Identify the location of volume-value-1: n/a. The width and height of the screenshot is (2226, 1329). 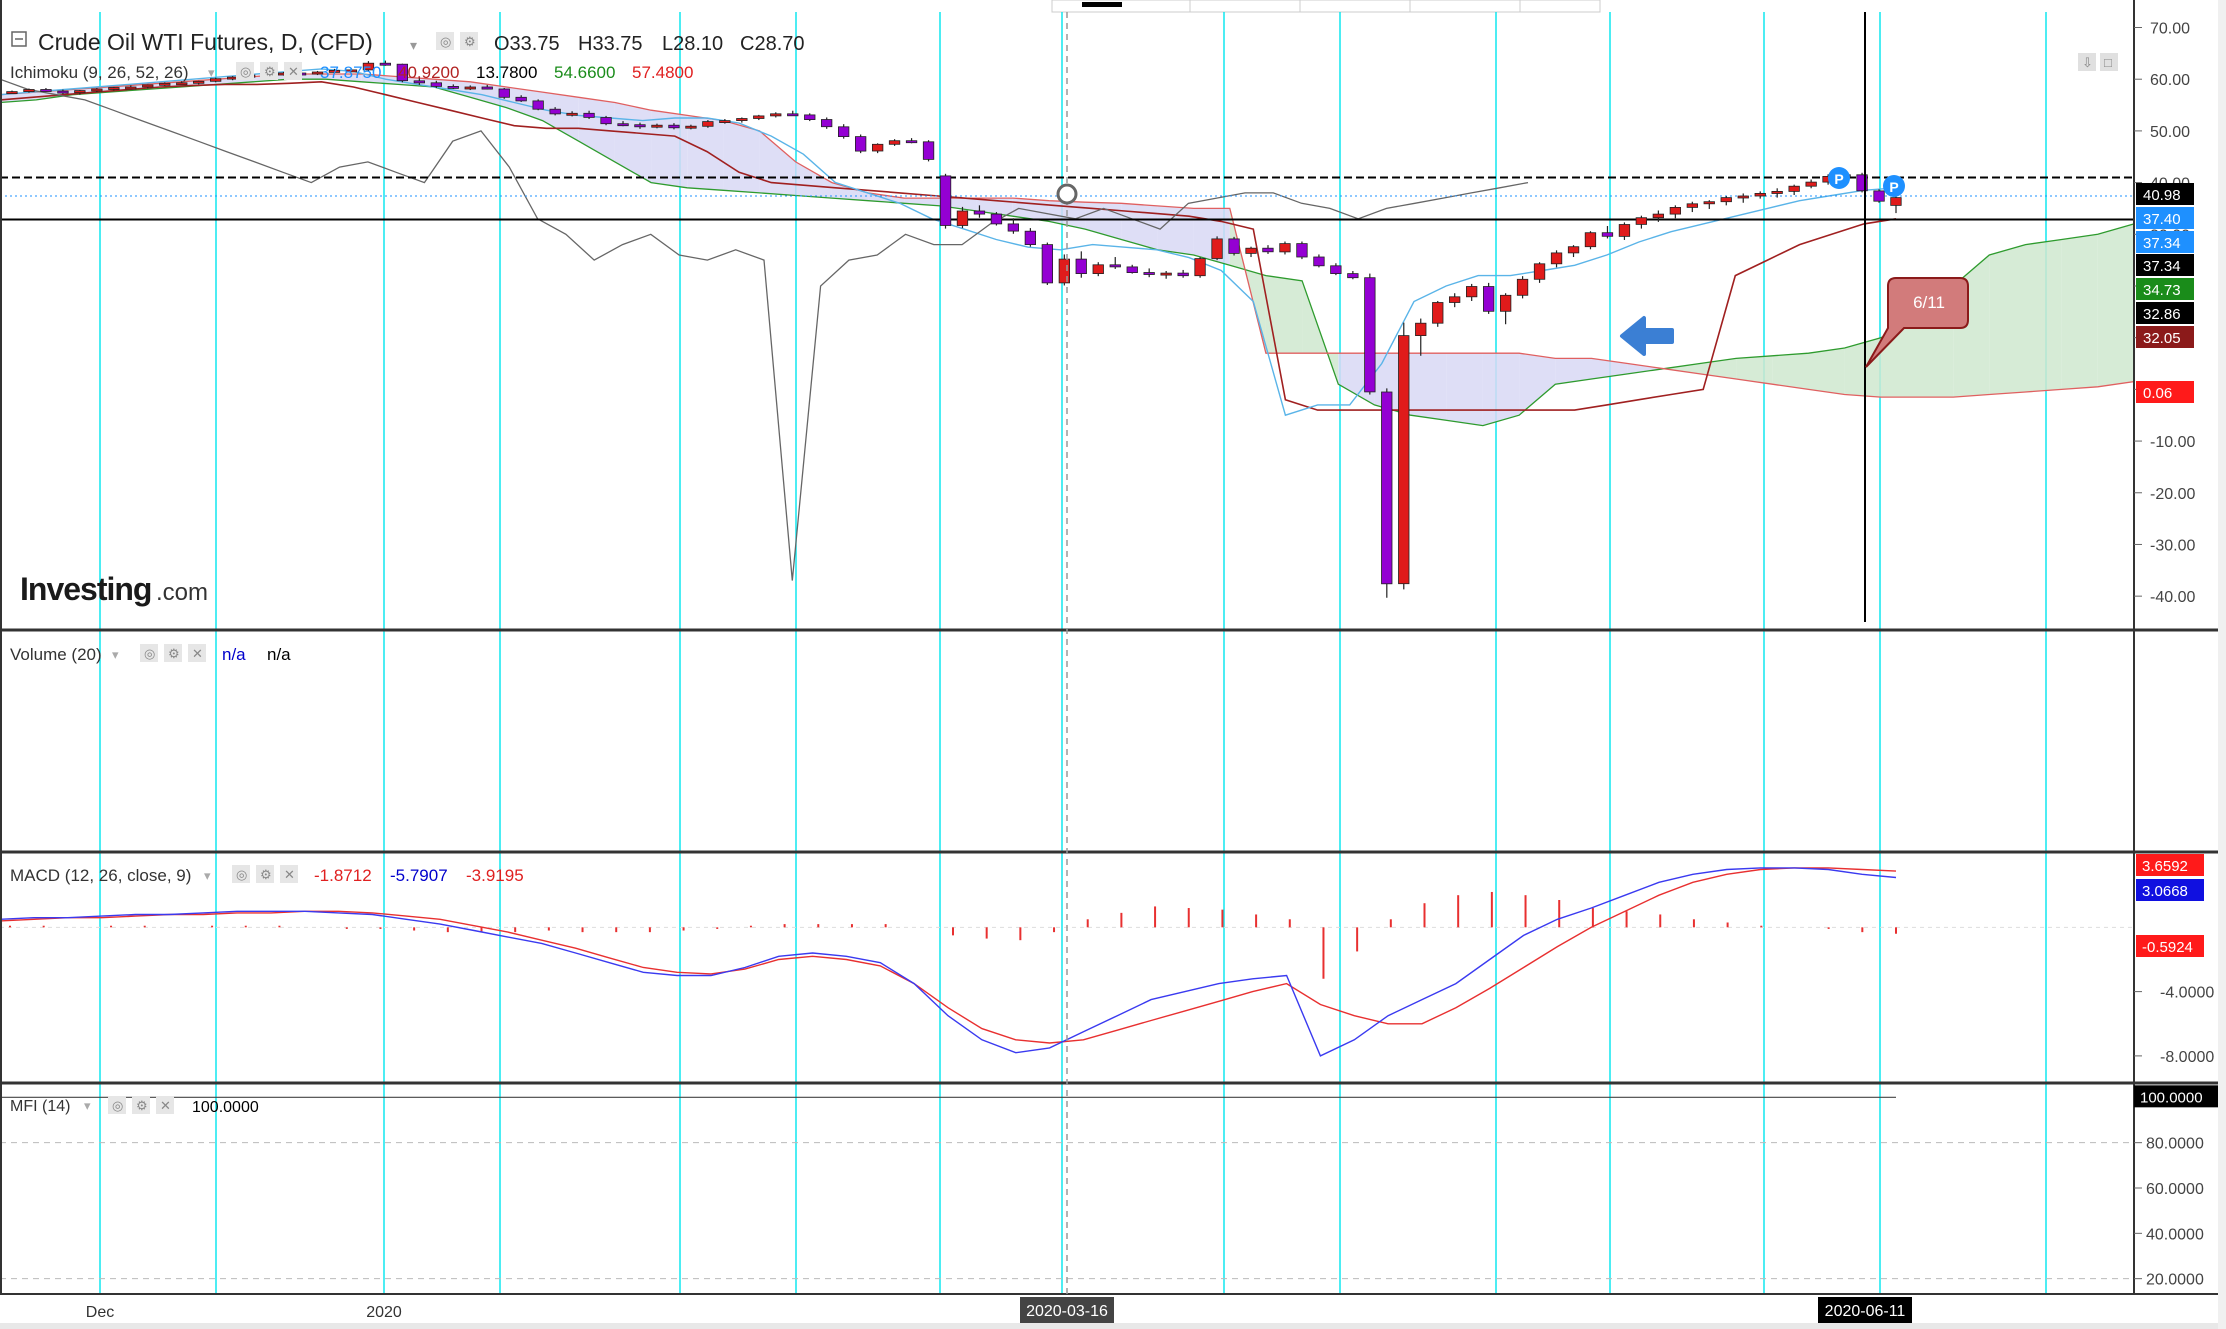
(234, 654).